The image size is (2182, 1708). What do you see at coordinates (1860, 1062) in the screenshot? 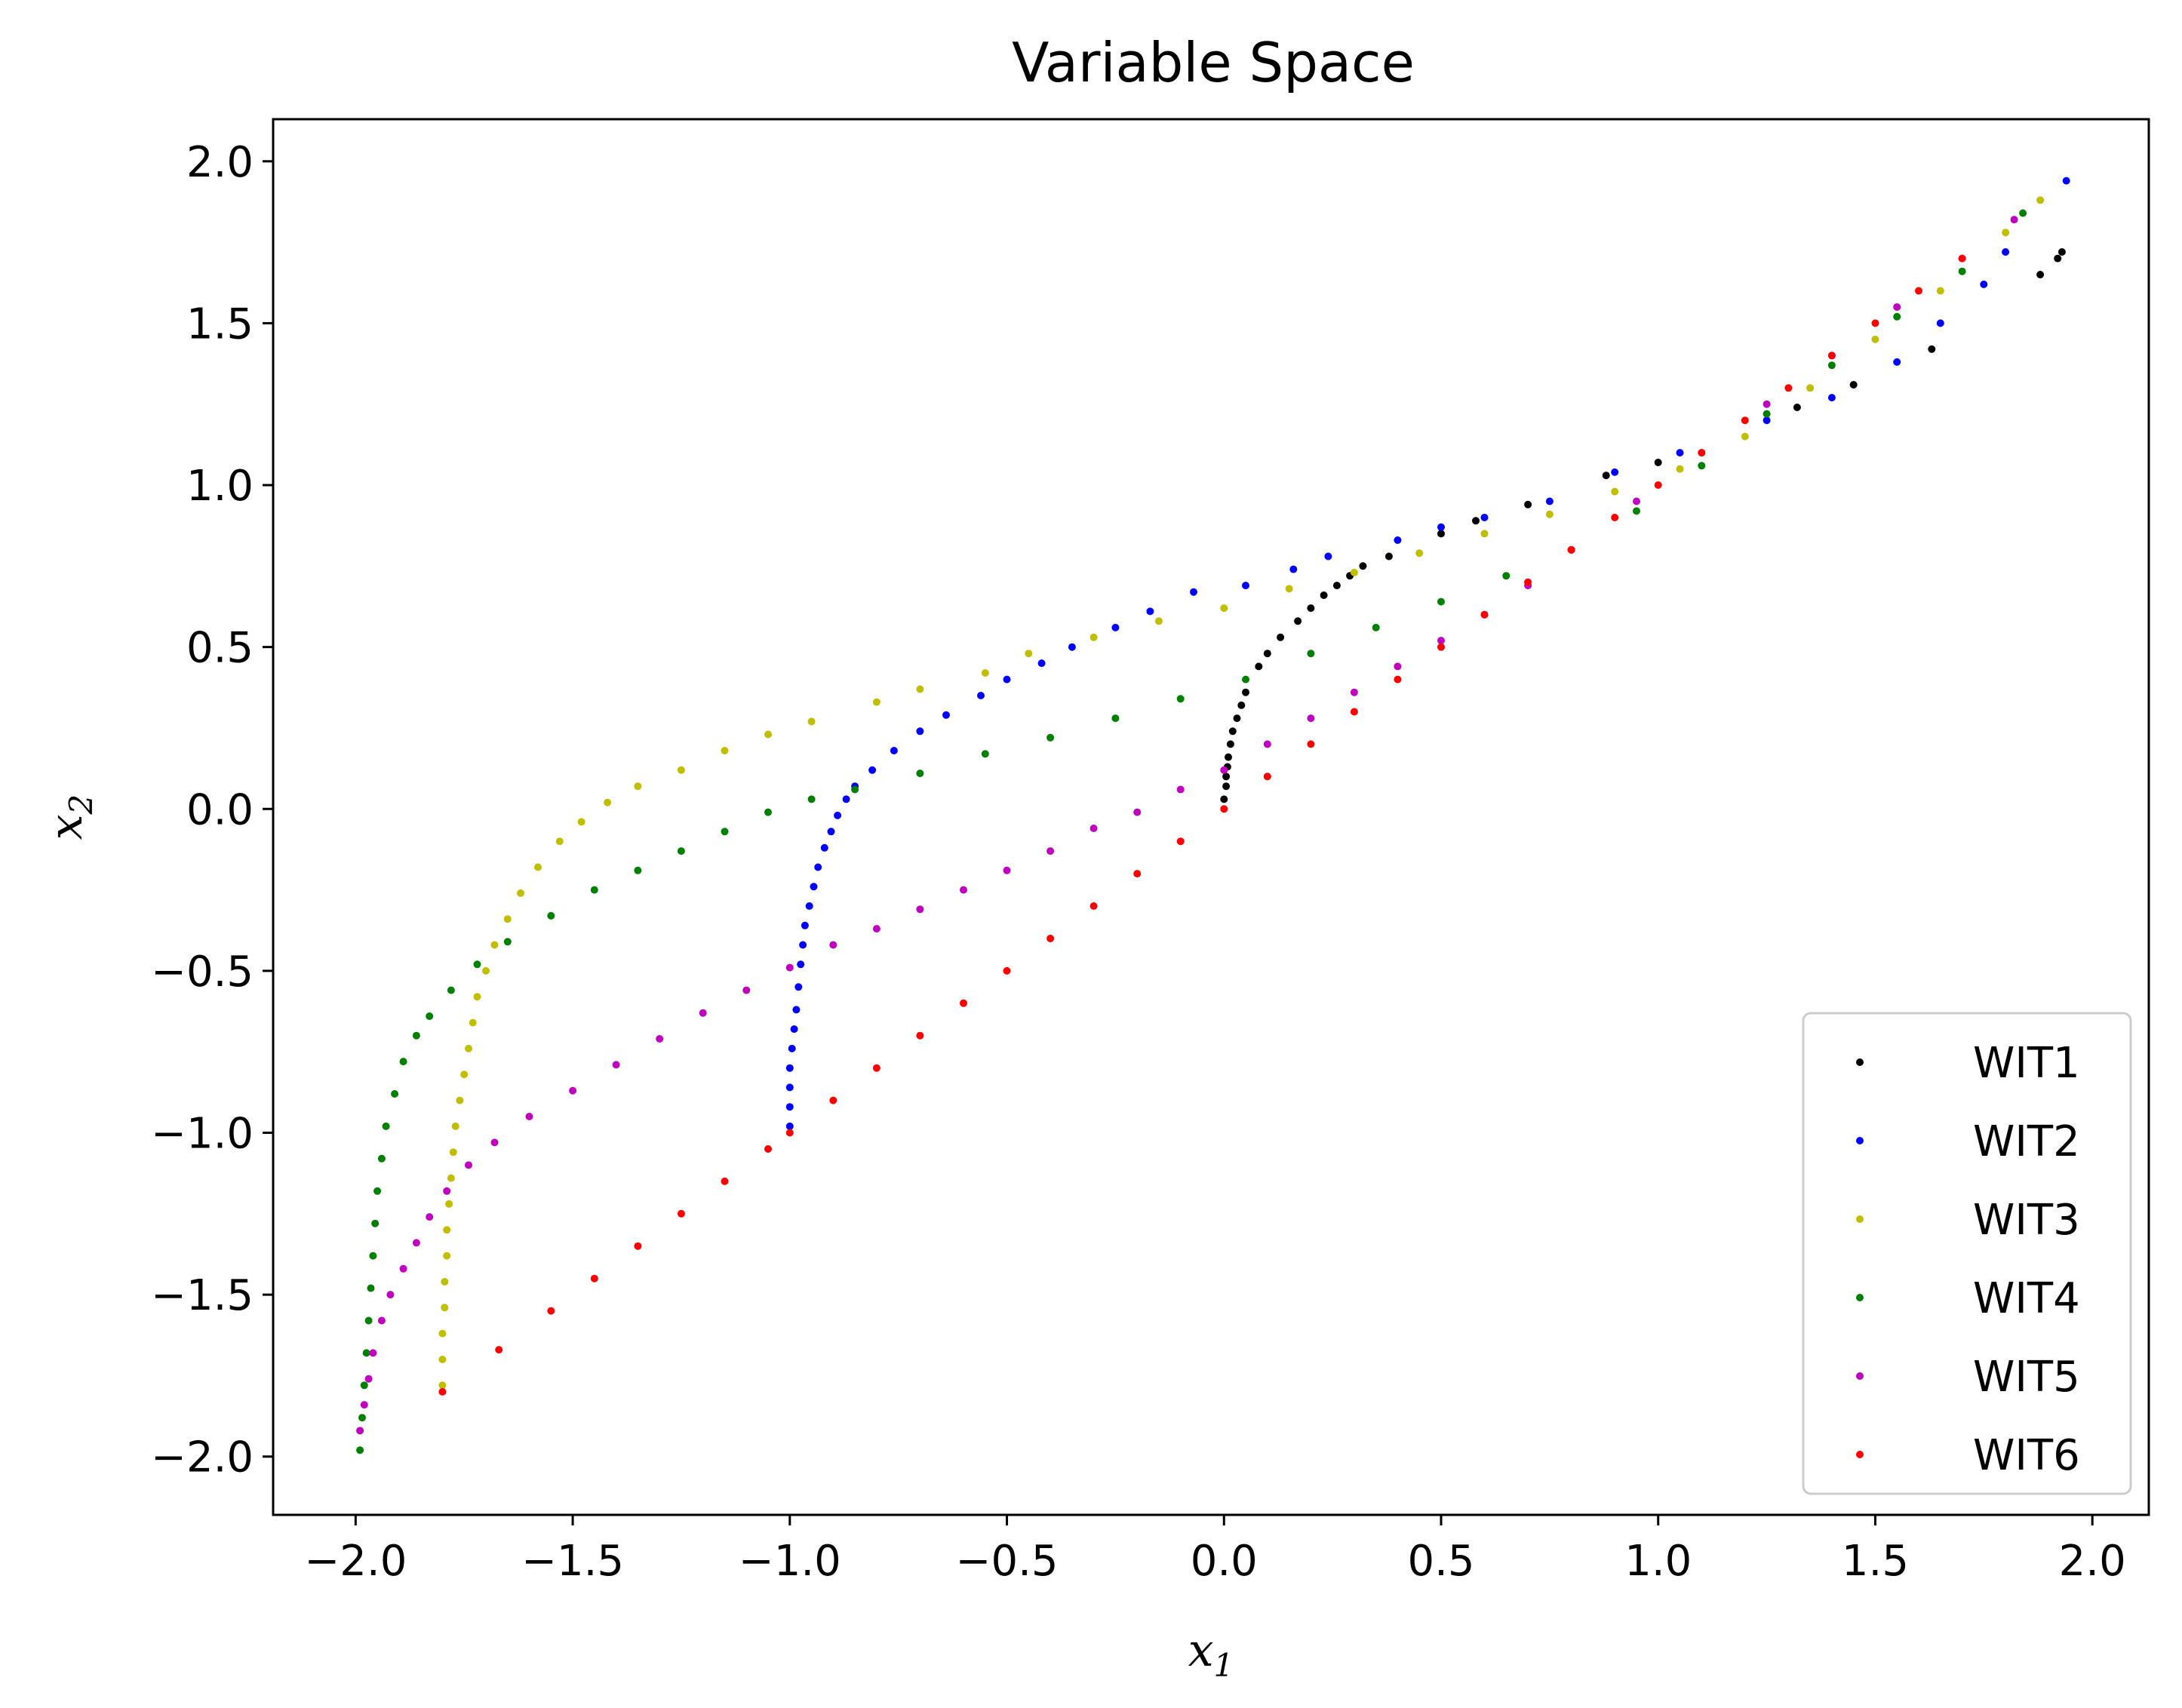
I see `legend-marker-wit1` at bounding box center [1860, 1062].